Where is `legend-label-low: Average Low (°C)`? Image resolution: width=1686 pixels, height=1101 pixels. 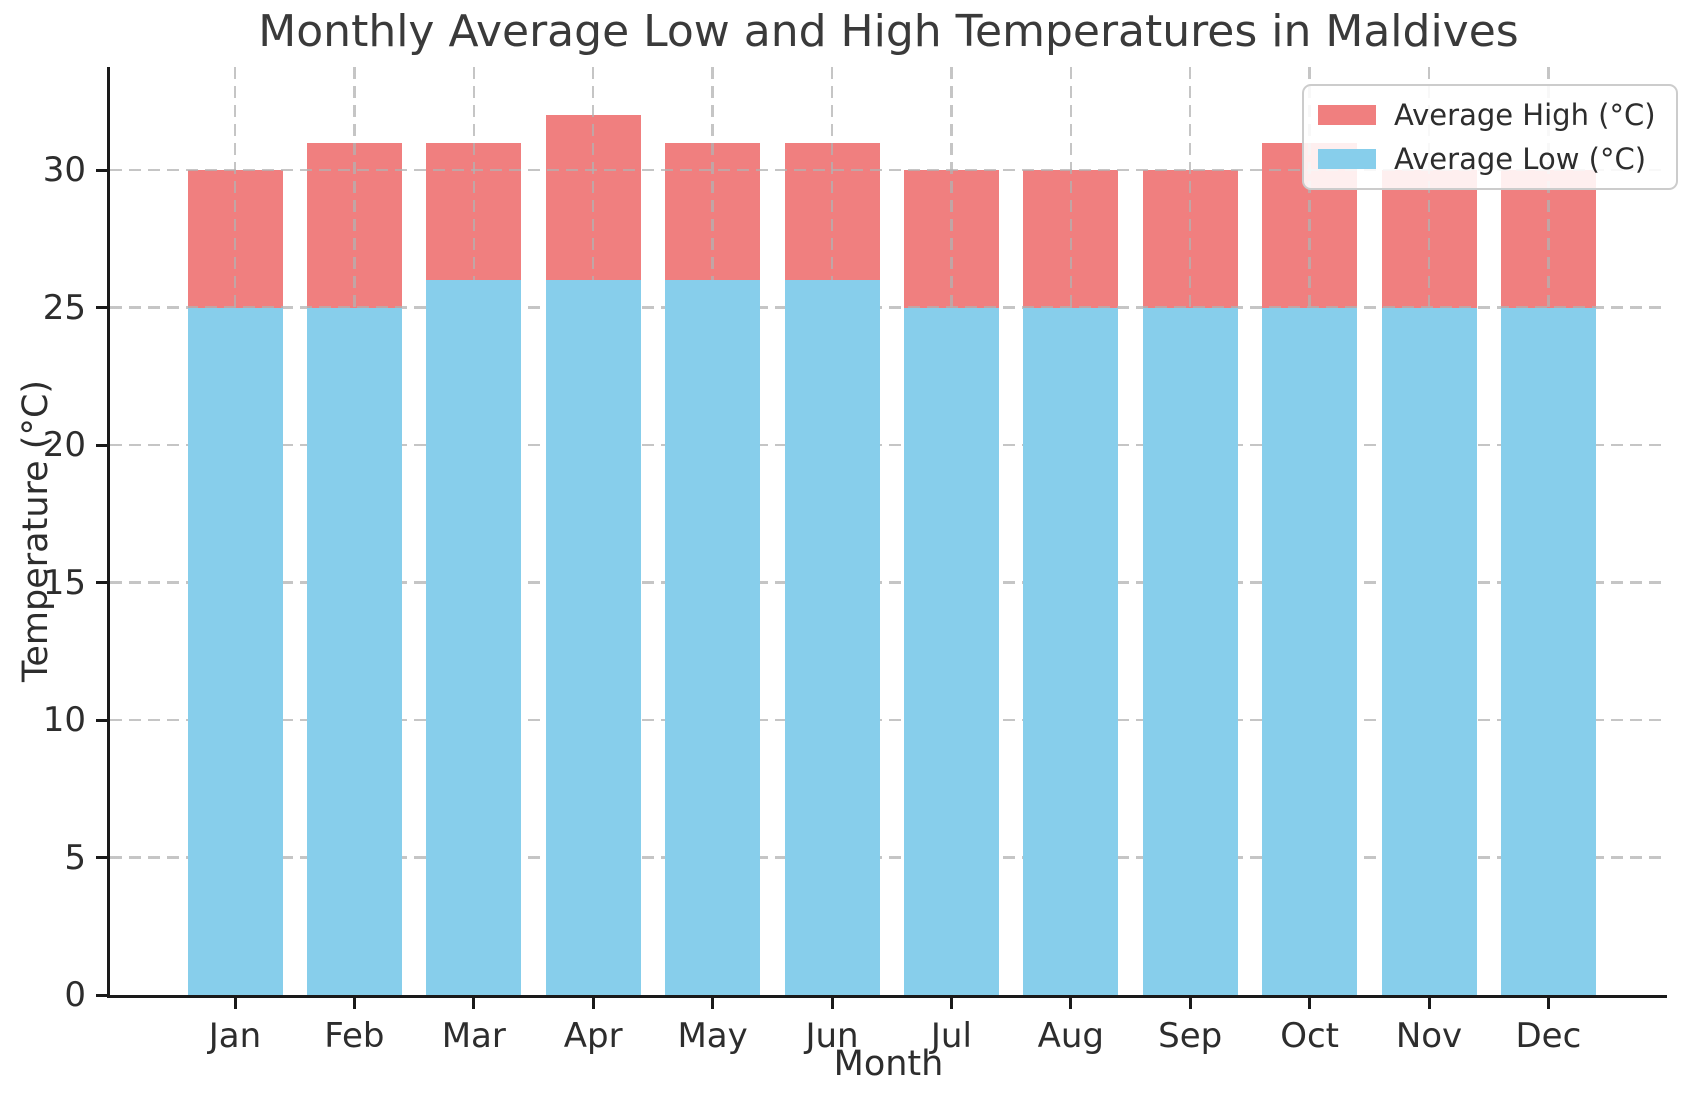
legend-label-low: Average Low (°C) is located at coordinates (1520, 159).